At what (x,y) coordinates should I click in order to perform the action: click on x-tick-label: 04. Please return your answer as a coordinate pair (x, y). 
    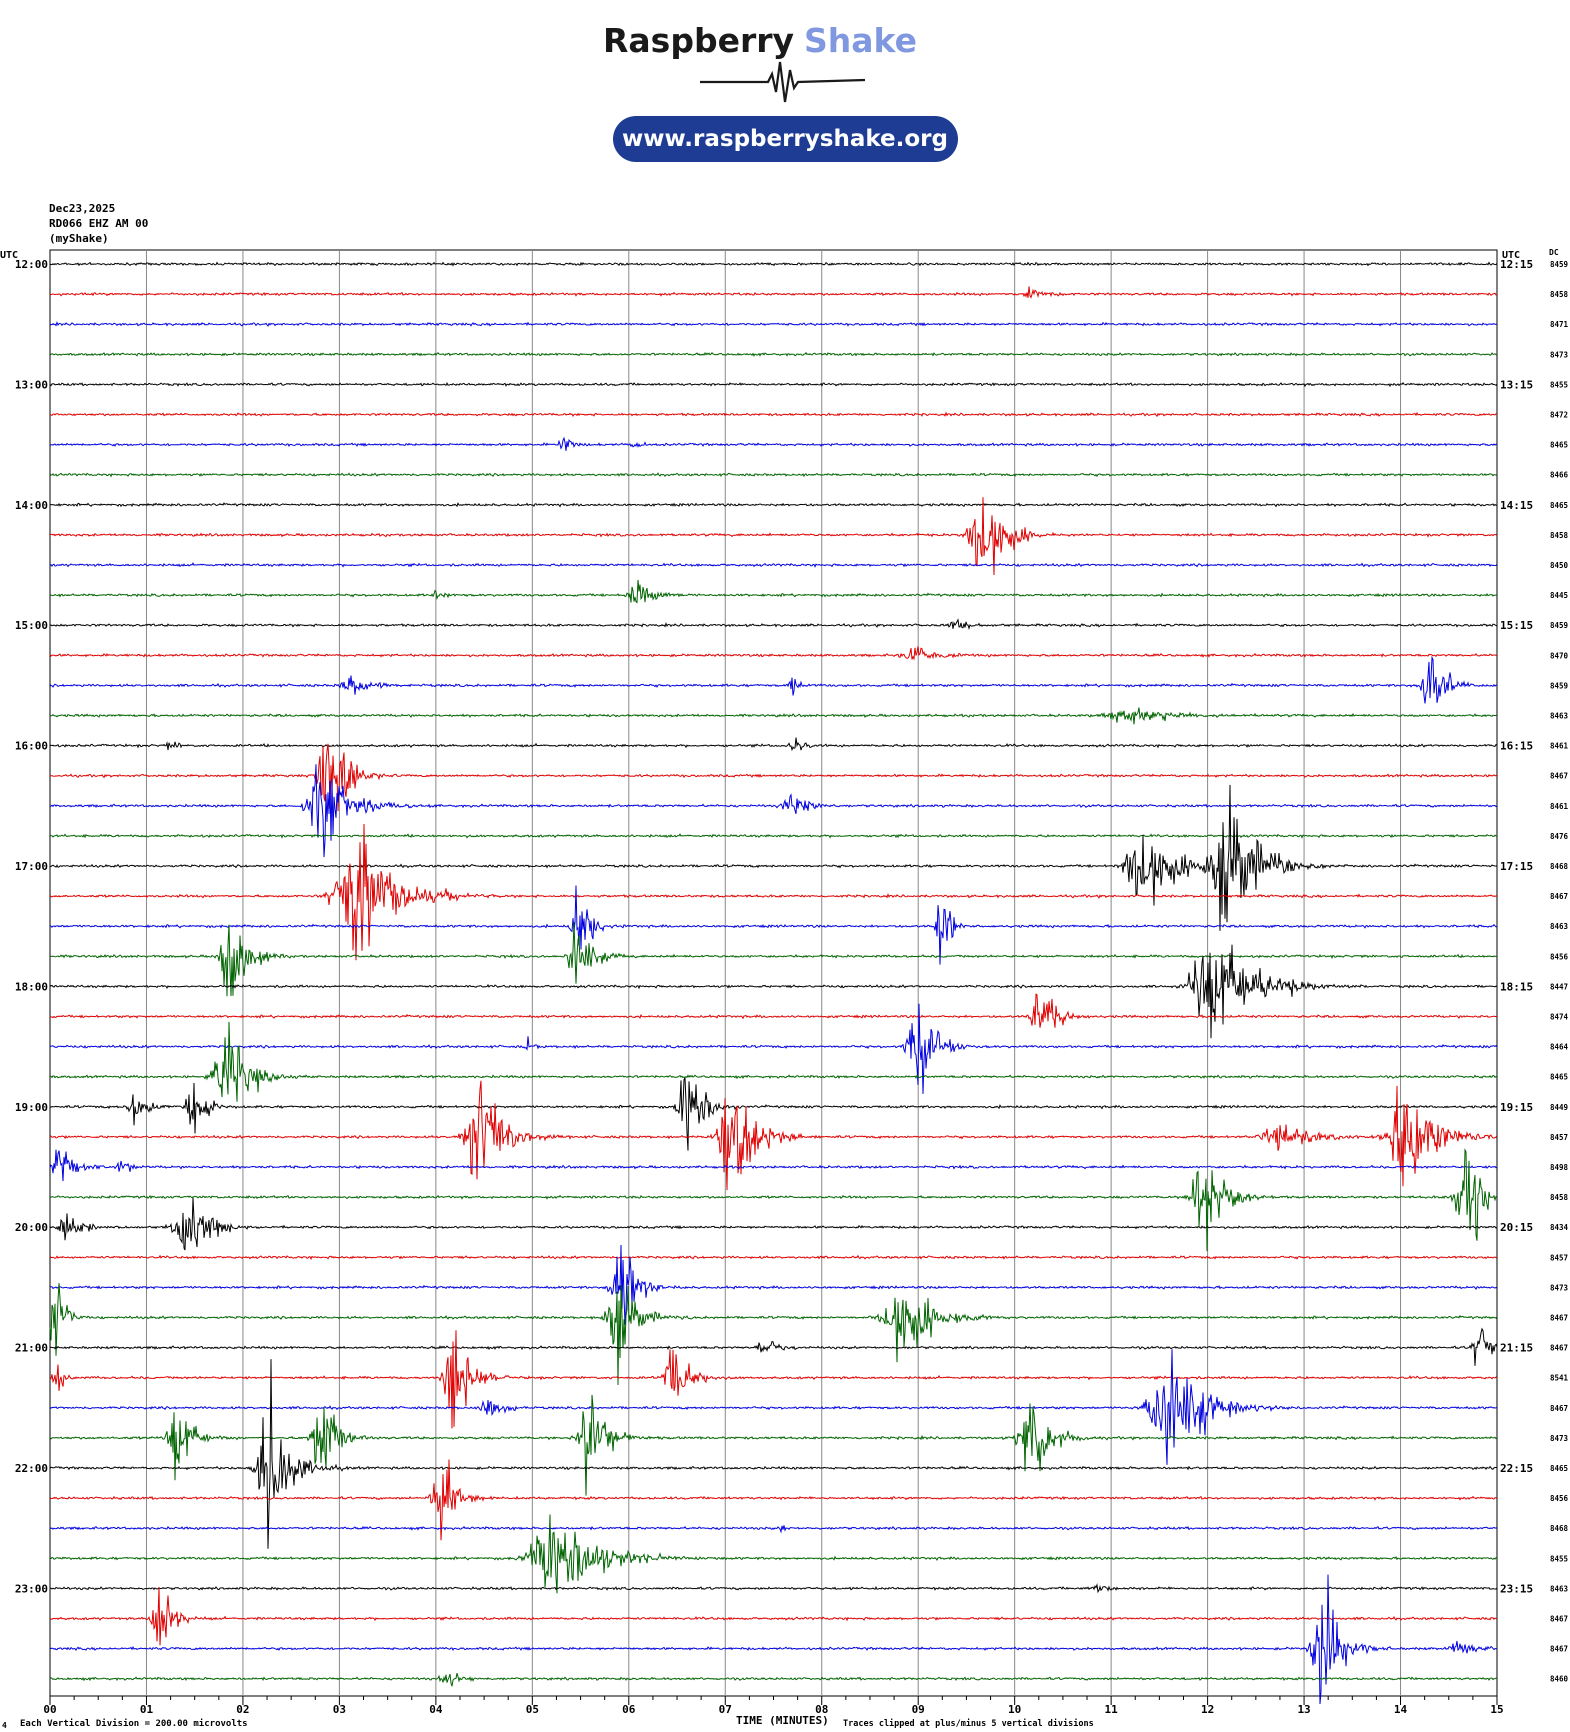
    Looking at the image, I should click on (436, 1709).